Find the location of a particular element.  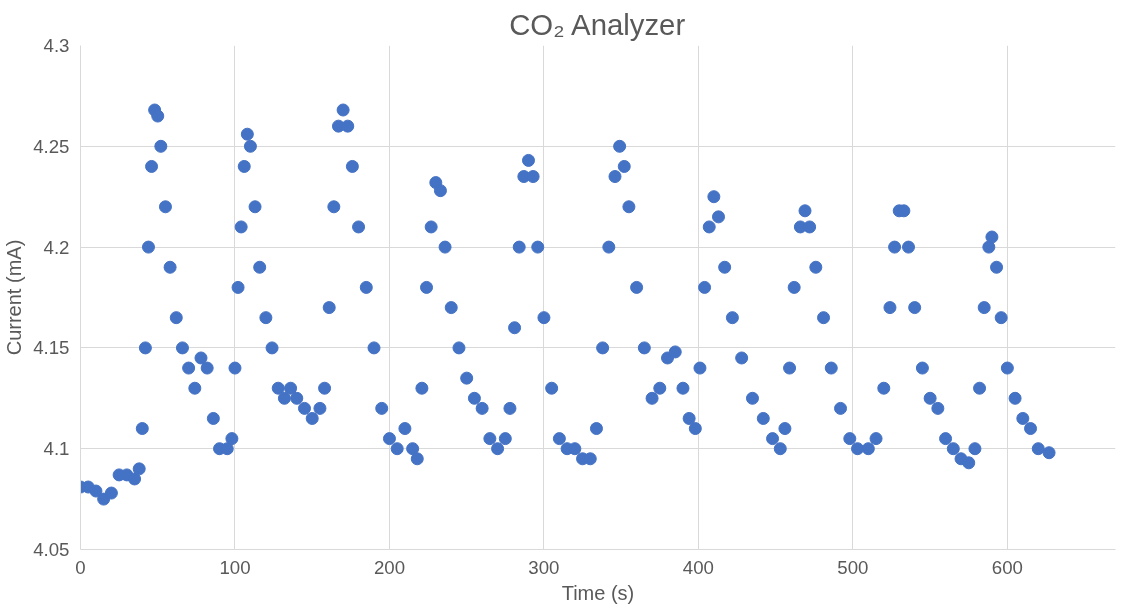

x-tick-label: 500 is located at coordinates (853, 567).